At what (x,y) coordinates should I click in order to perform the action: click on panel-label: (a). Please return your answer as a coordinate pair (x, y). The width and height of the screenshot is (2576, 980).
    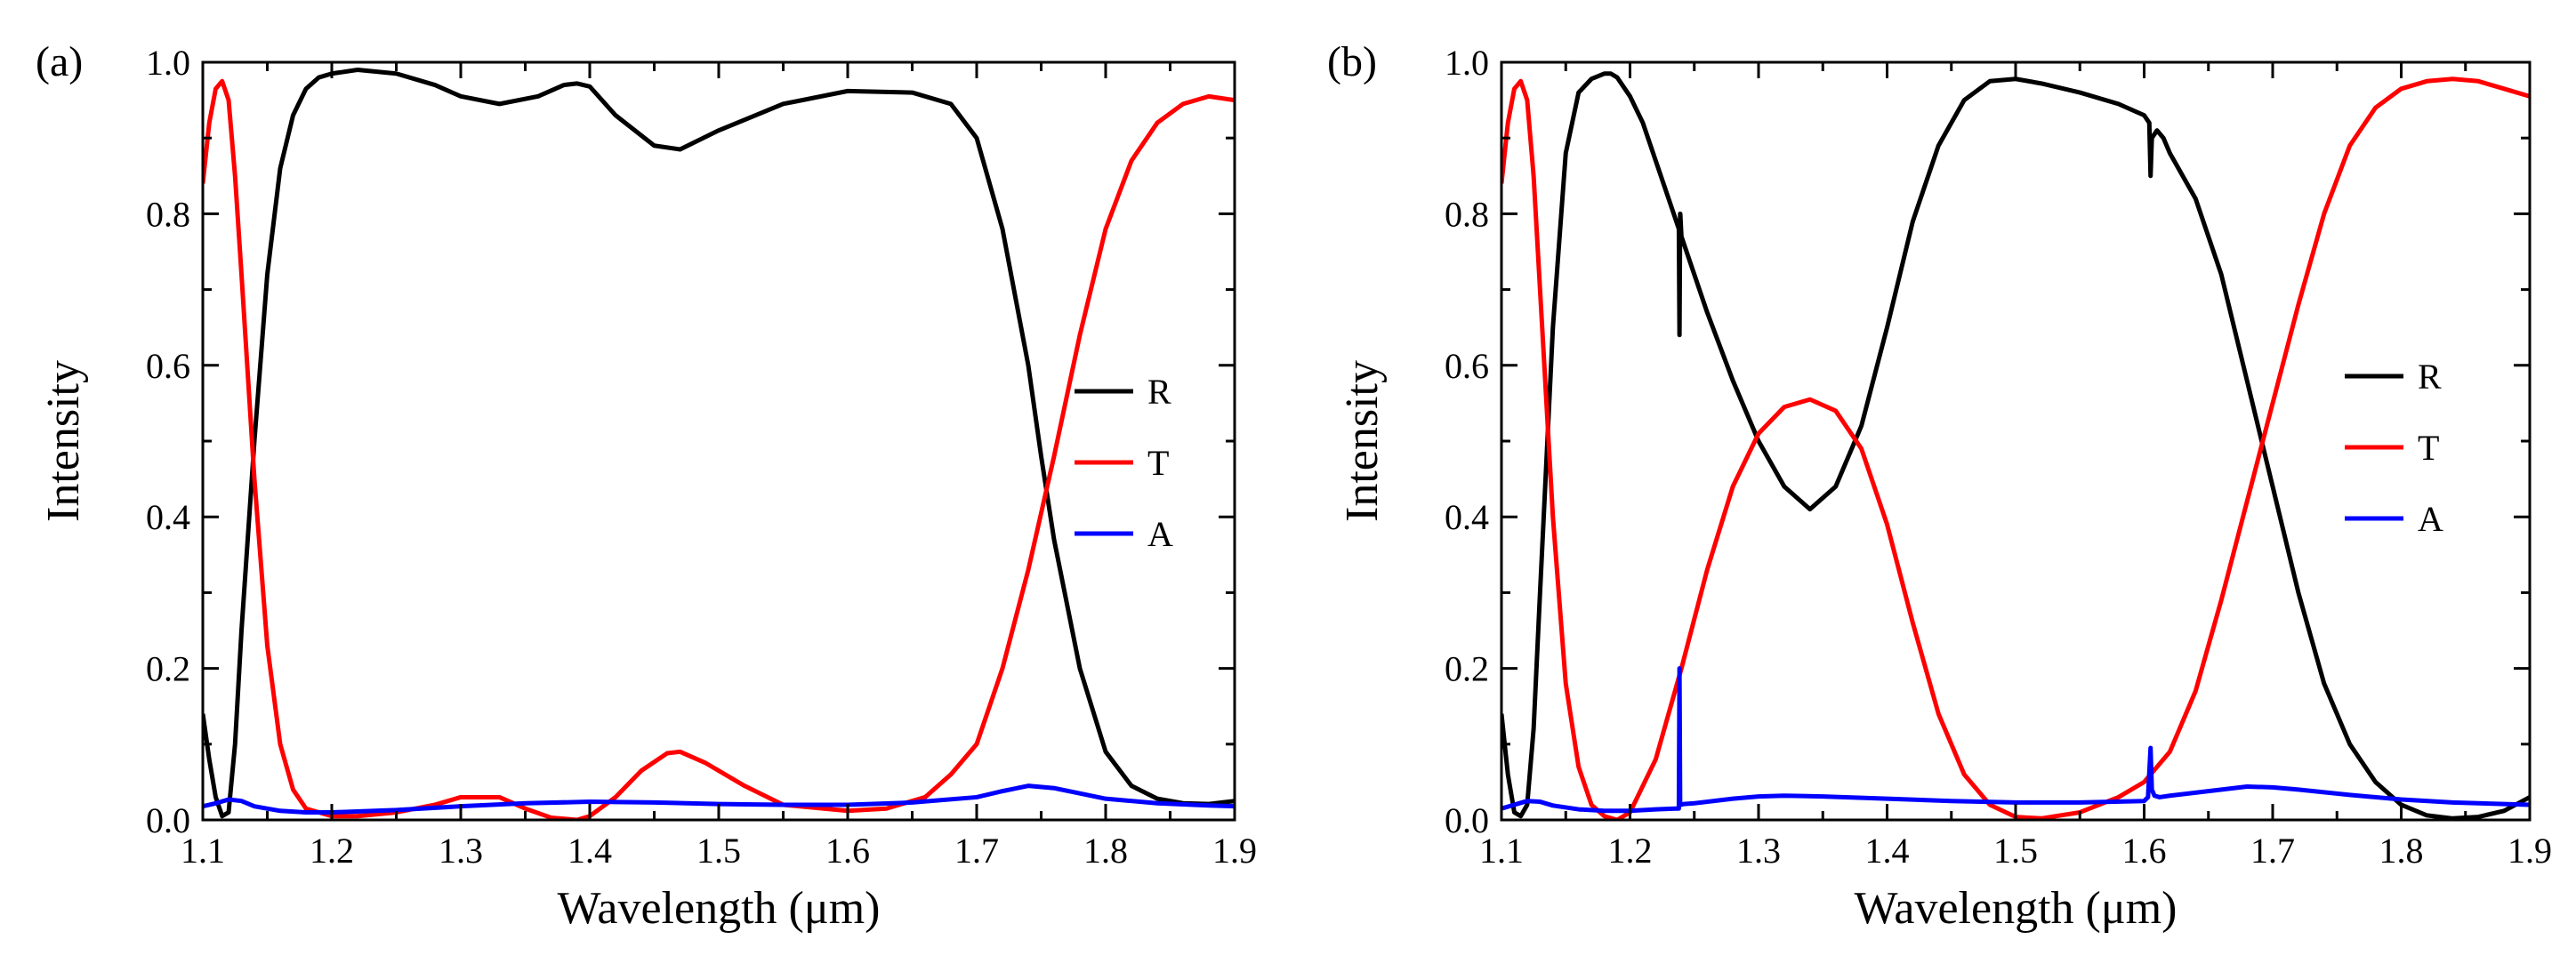
    Looking at the image, I should click on (59, 61).